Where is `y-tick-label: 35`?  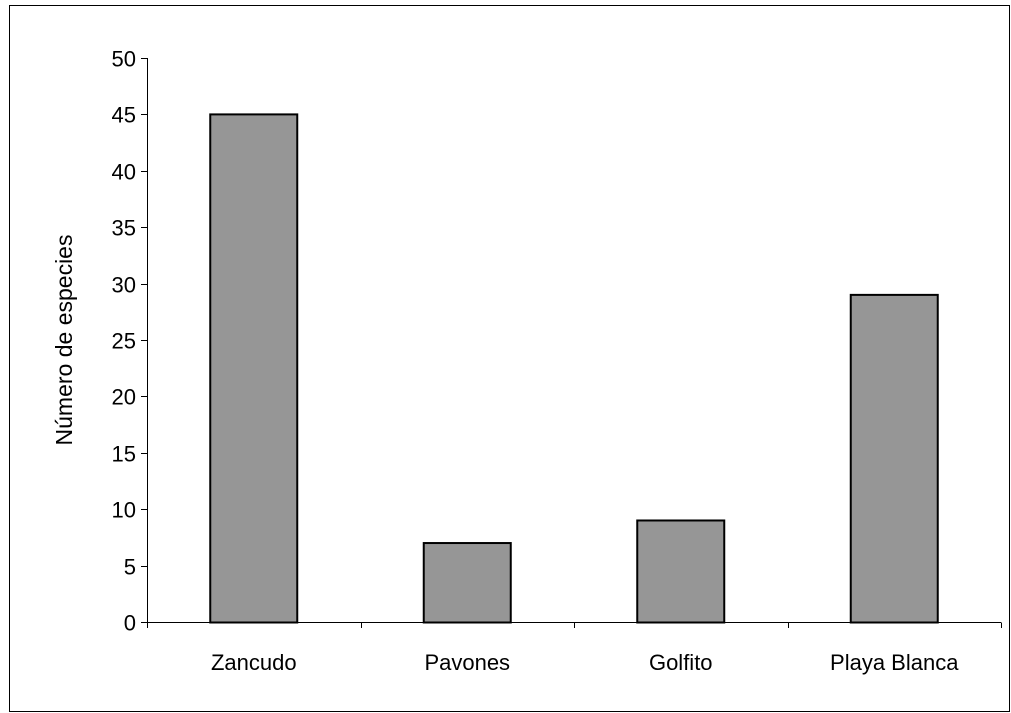
y-tick-label: 35 is located at coordinates (124, 228).